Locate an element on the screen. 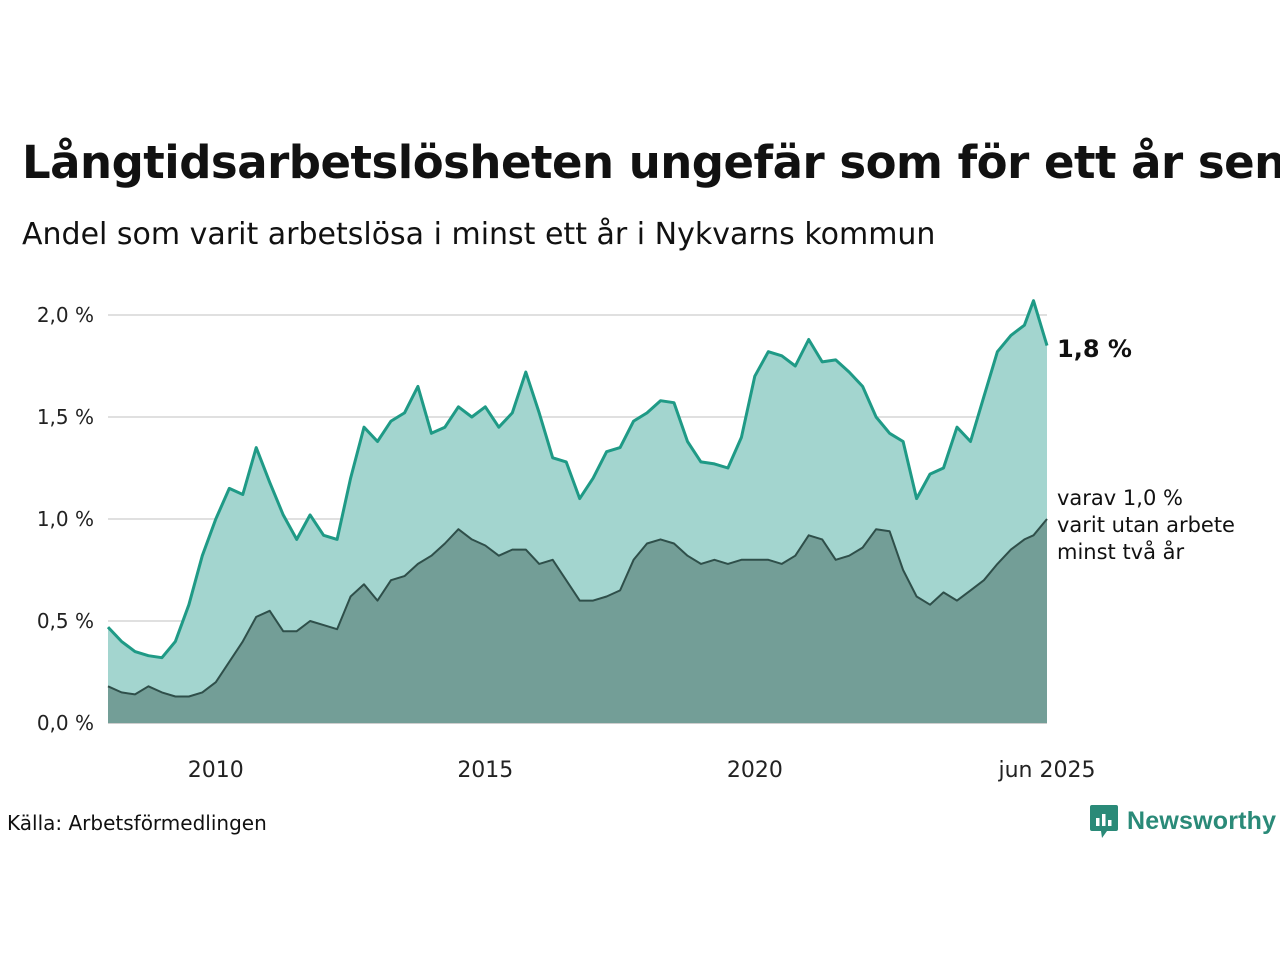 The height and width of the screenshot is (960, 1280). y-tick-label: 1,0 % is located at coordinates (65, 519).